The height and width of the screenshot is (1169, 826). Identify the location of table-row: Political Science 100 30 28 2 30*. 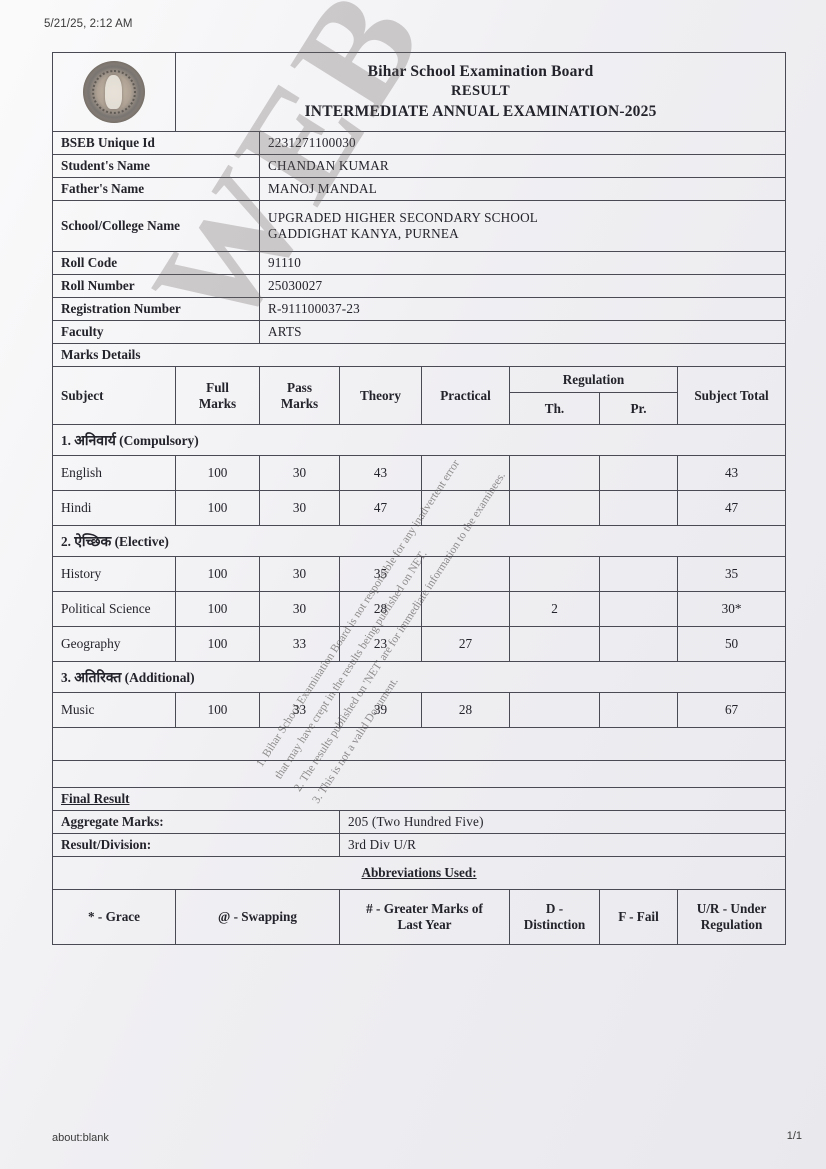
(419, 609).